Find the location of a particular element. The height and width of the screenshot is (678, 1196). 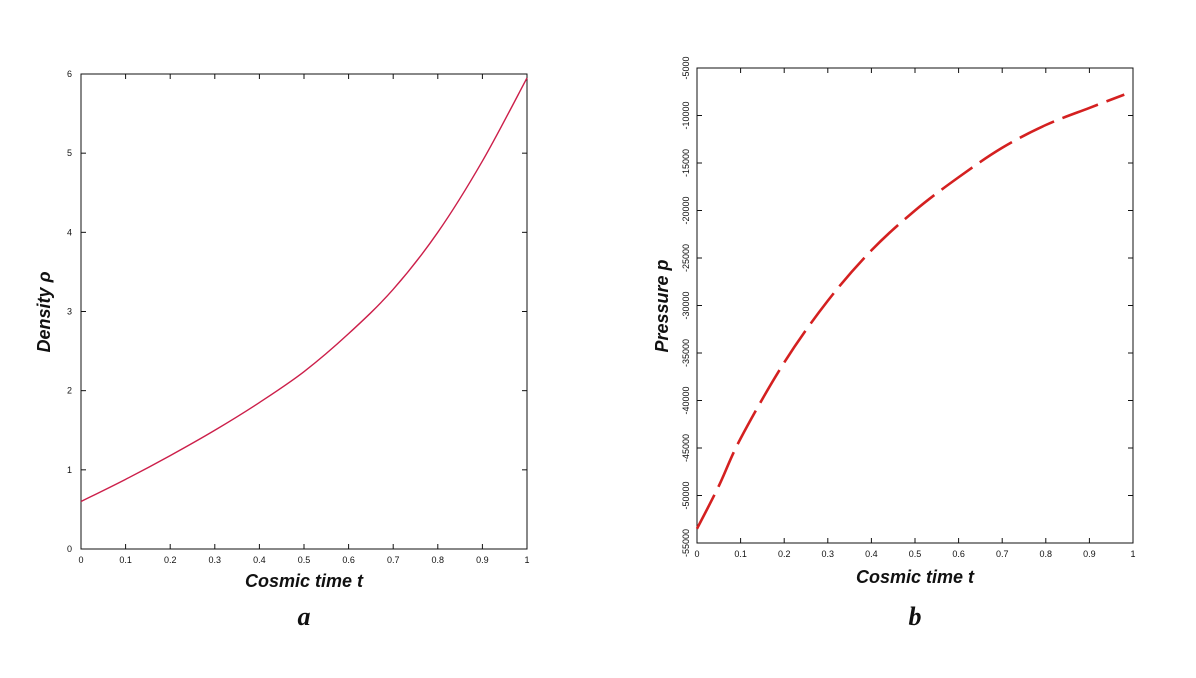

y-tick-label: -10000 is located at coordinates (686, 115).